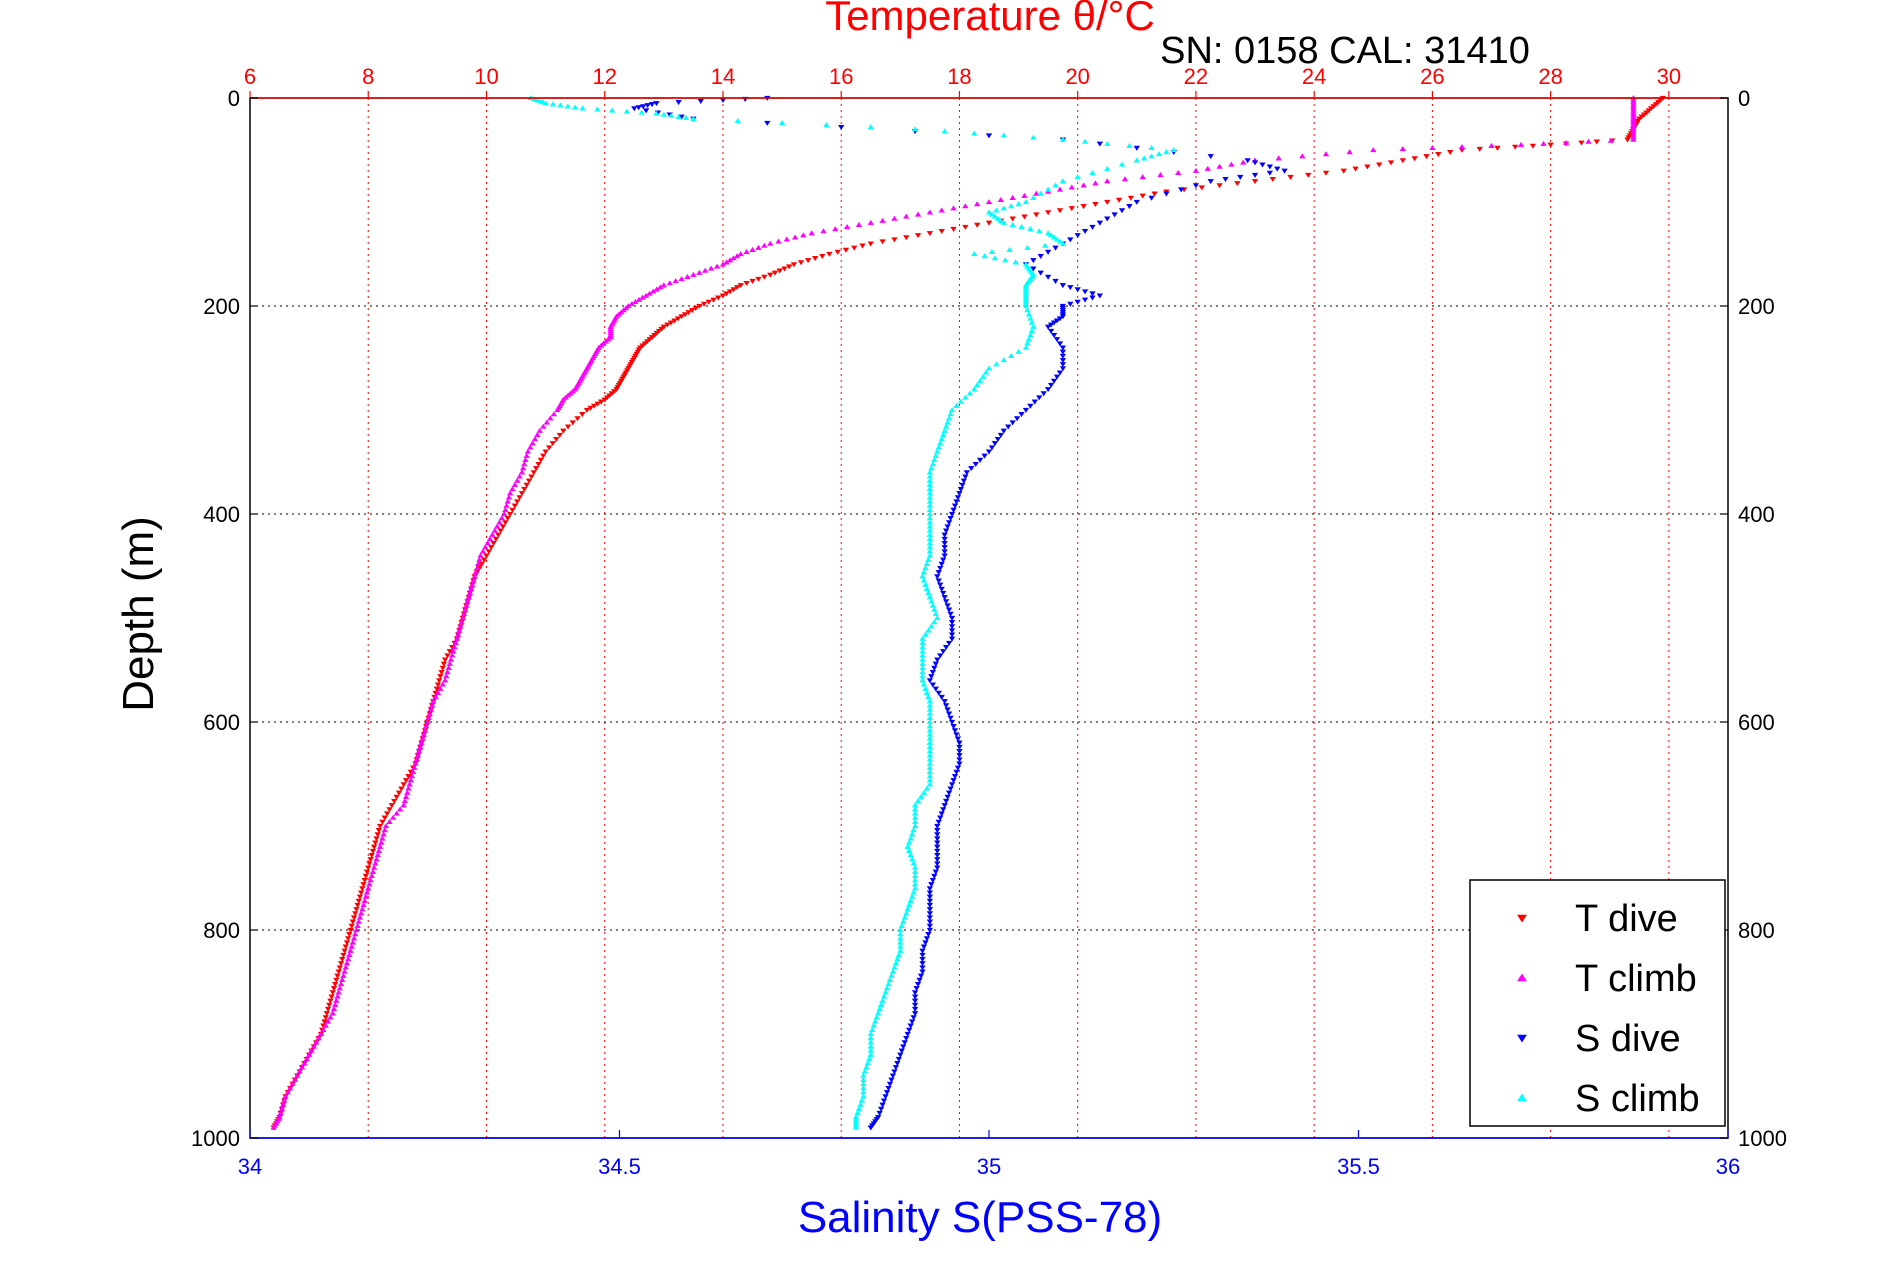  I want to click on depth-tick-label-right: 1000, so click(1762, 1138).